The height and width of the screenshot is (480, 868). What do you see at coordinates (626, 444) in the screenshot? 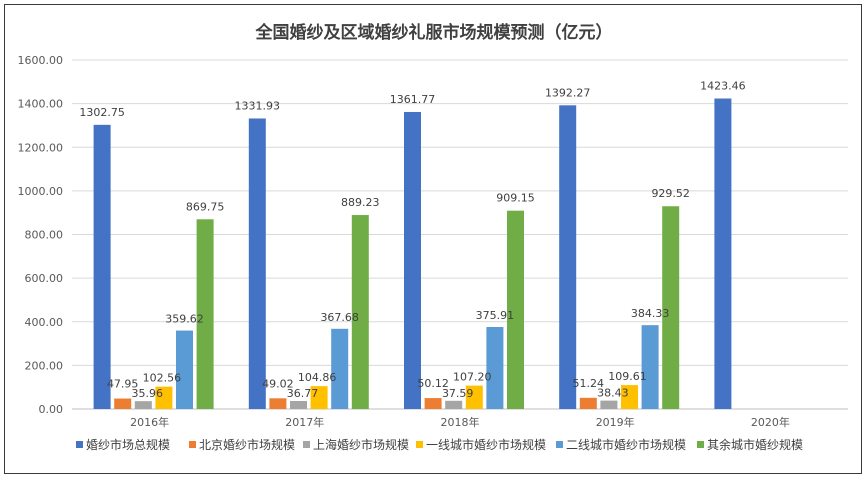
I see `legend-label: 二线城市婚纱市场规模` at bounding box center [626, 444].